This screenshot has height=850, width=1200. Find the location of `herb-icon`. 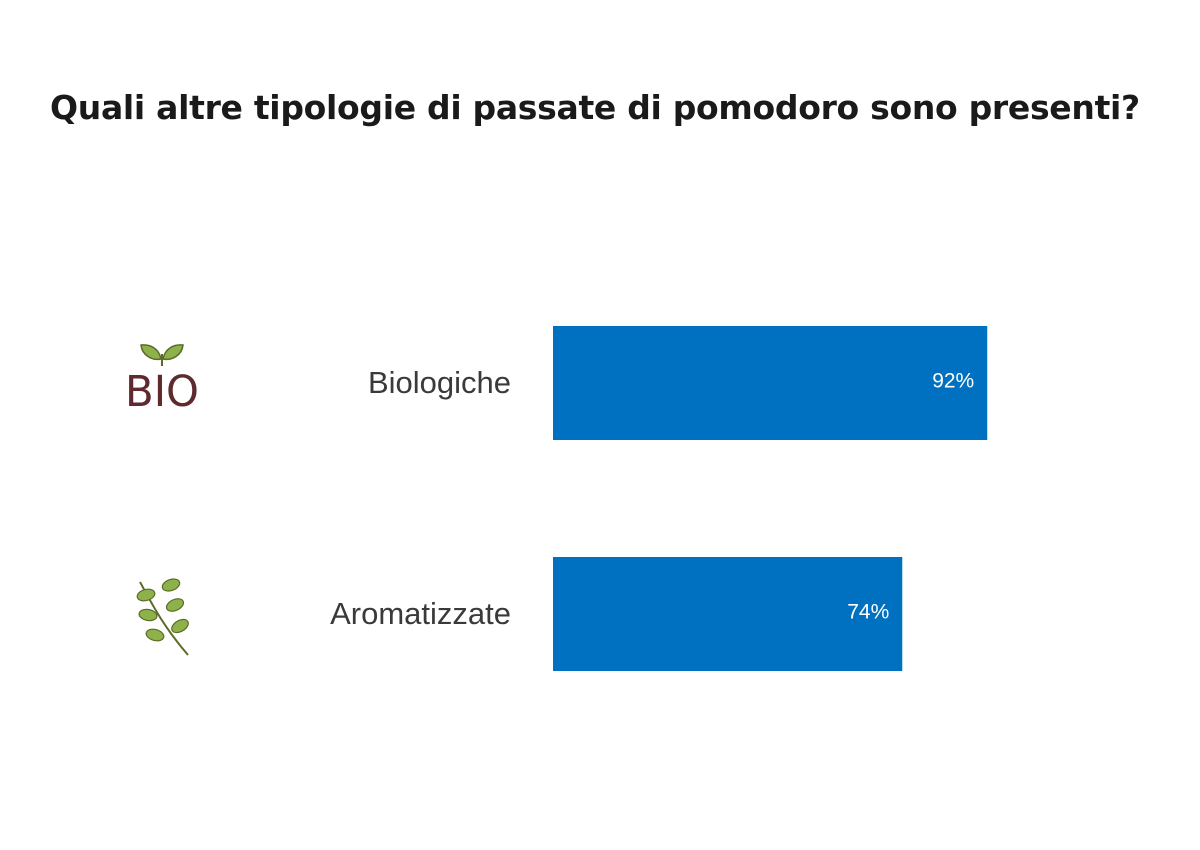

herb-icon is located at coordinates (162, 617).